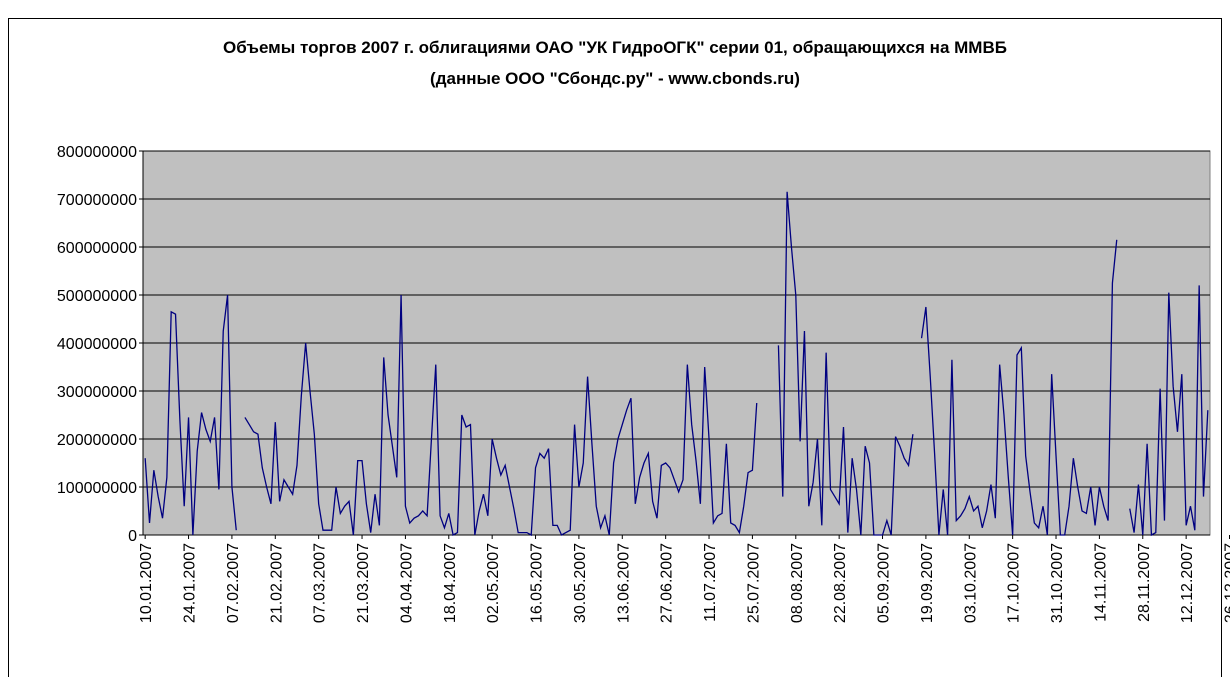  I want to click on x-tick-label: 30.05.2007, so click(580, 583).